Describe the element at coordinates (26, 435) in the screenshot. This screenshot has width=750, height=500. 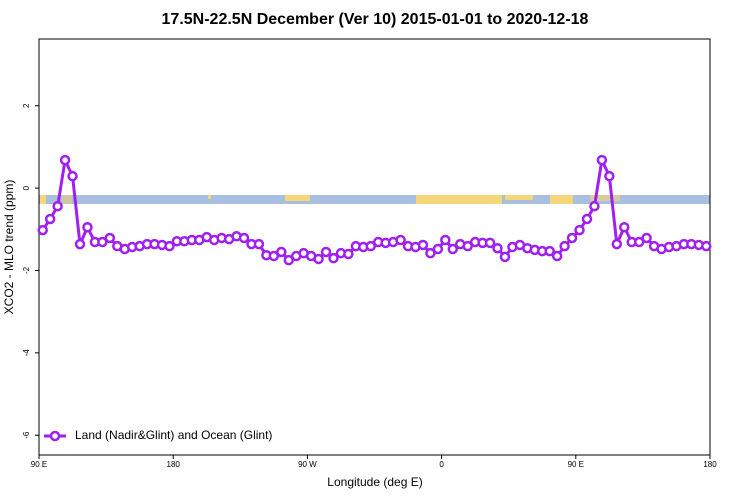
I see `y-tick-label: -6` at that location.